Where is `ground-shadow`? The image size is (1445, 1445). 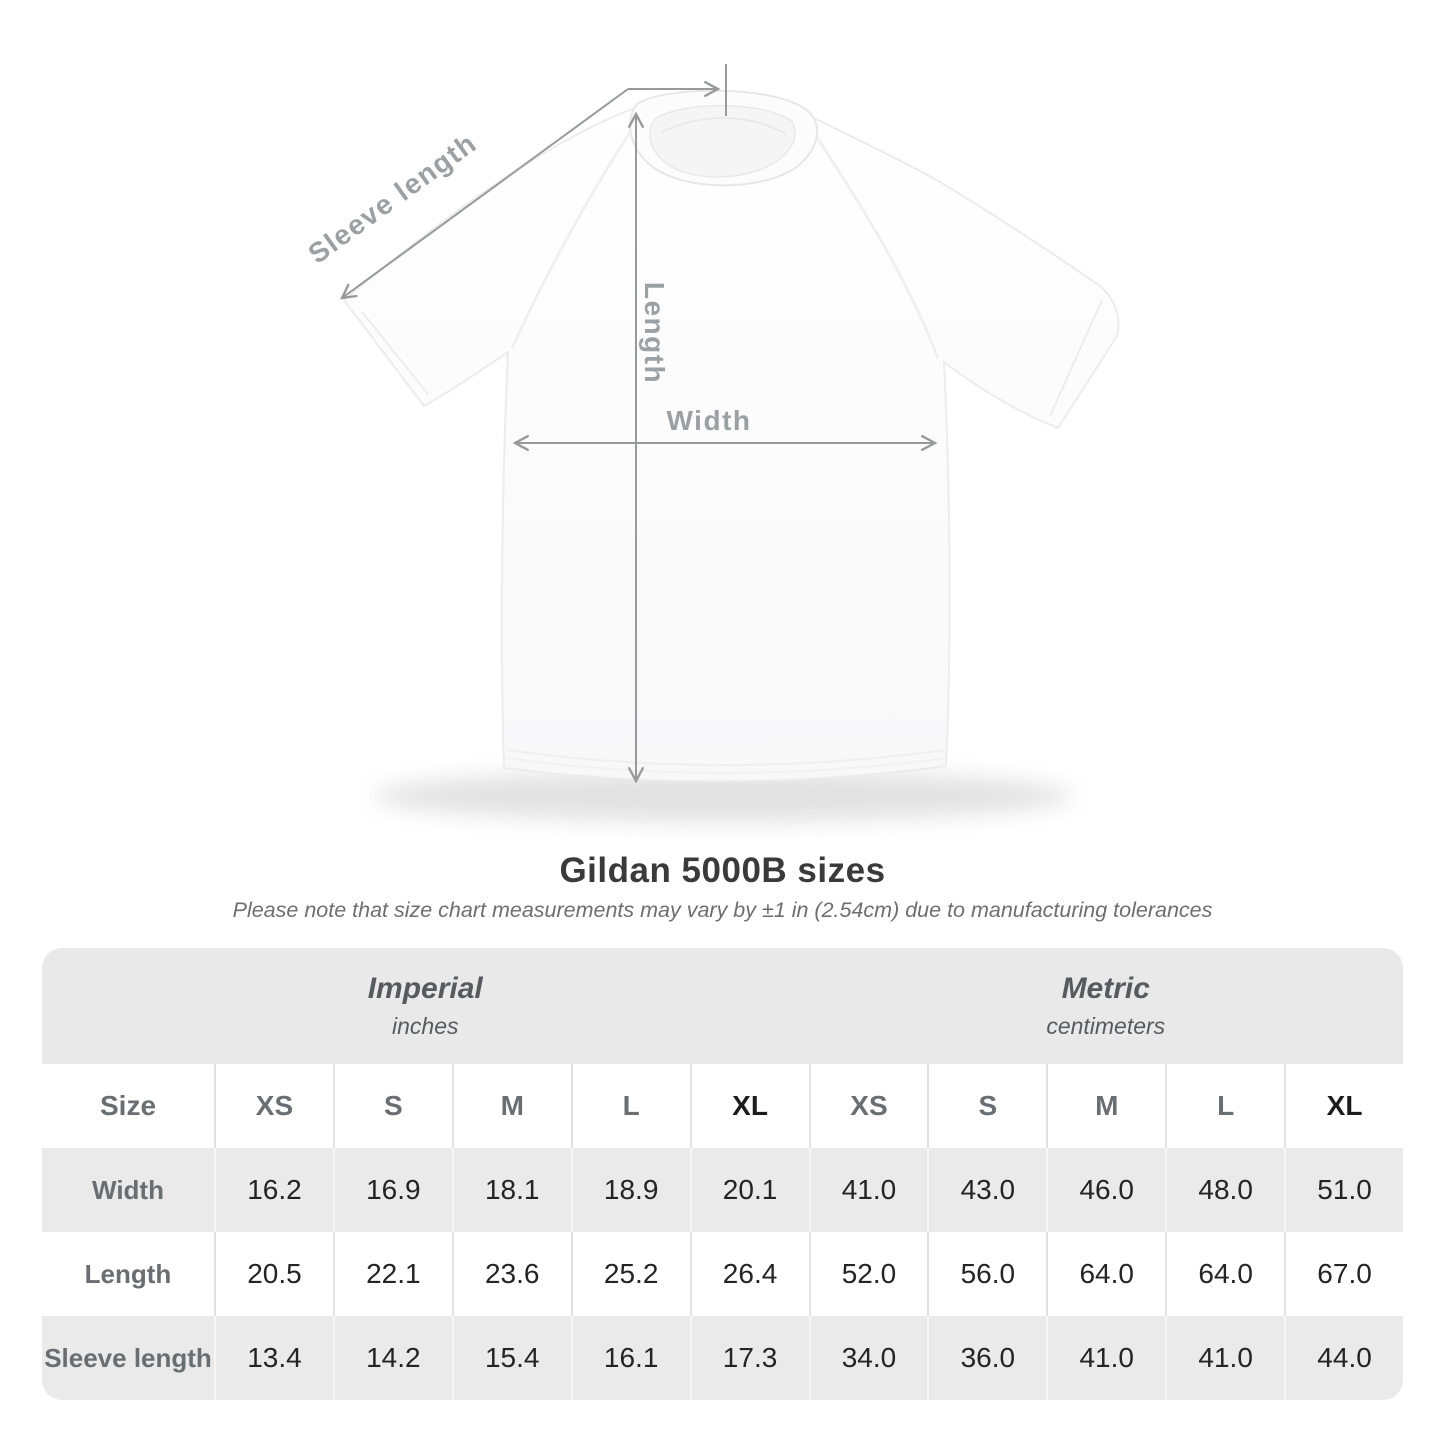 ground-shadow is located at coordinates (723, 796).